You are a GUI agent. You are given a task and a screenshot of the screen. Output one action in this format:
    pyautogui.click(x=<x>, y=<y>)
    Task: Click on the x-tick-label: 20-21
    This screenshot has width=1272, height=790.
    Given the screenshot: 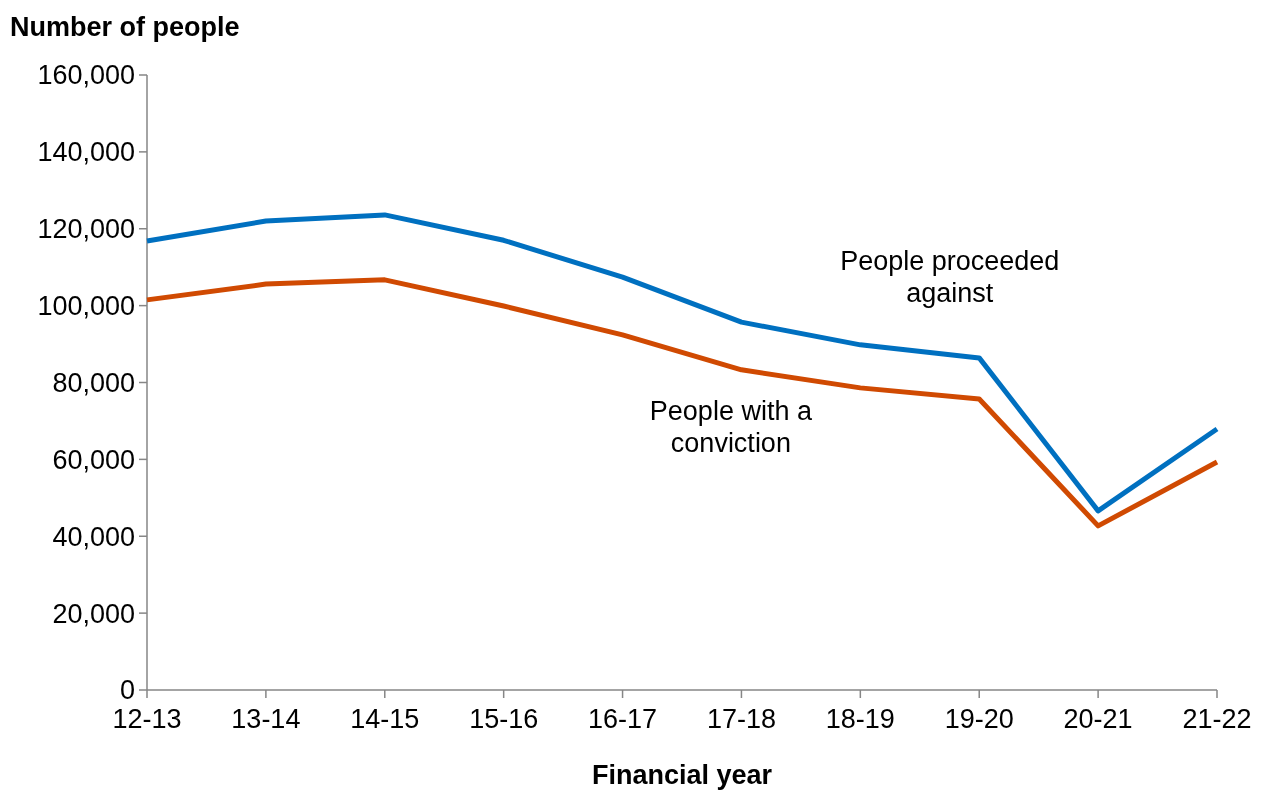 What is the action you would take?
    pyautogui.click(x=1098, y=719)
    